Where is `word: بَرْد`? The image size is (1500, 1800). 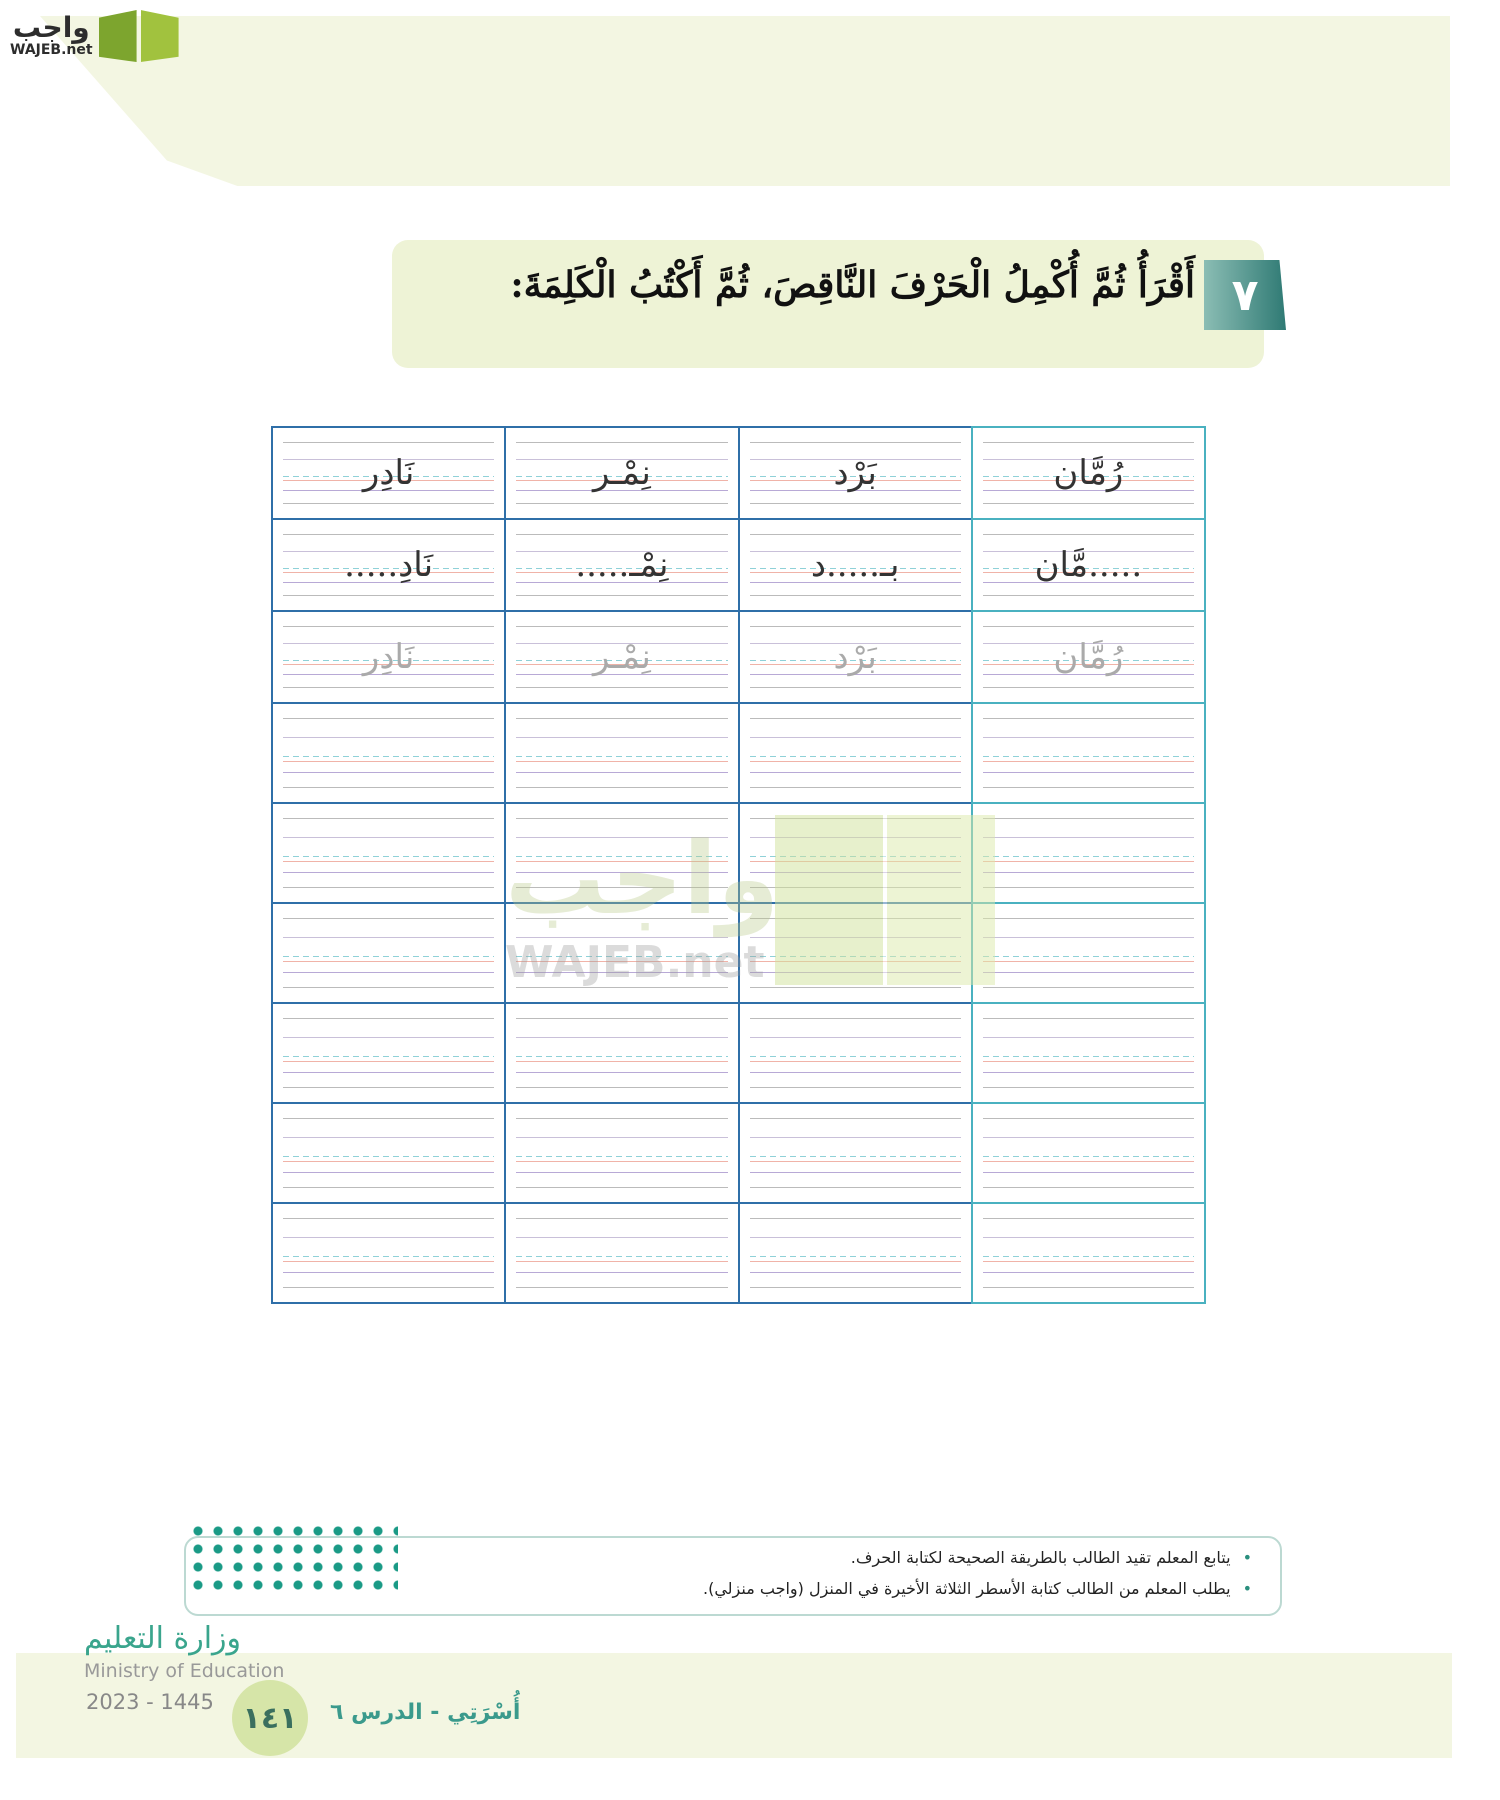
word: بَرْد is located at coordinates (855, 473).